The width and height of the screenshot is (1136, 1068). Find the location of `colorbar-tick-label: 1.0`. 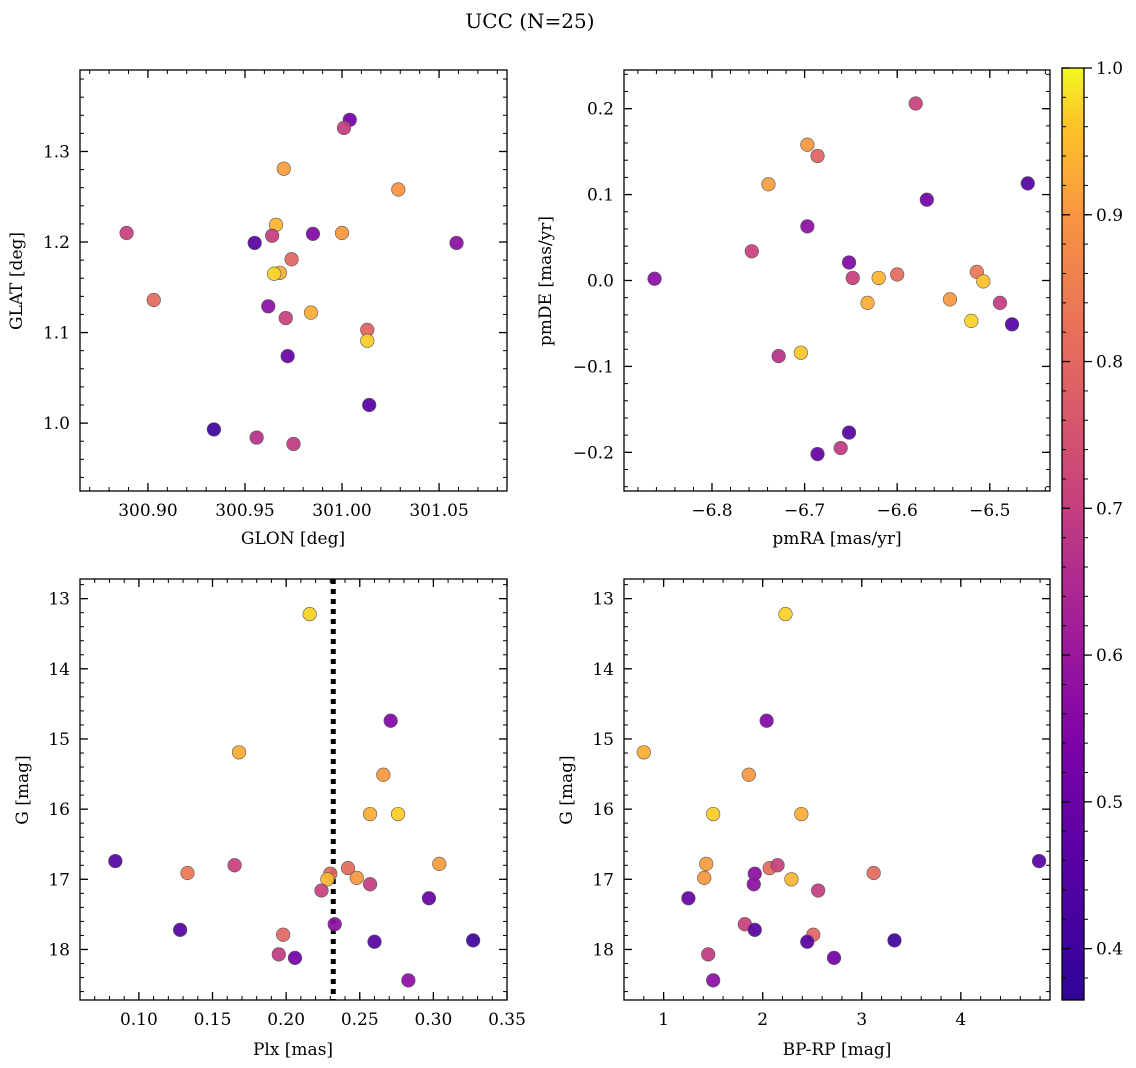

colorbar-tick-label: 1.0 is located at coordinates (1109, 69).